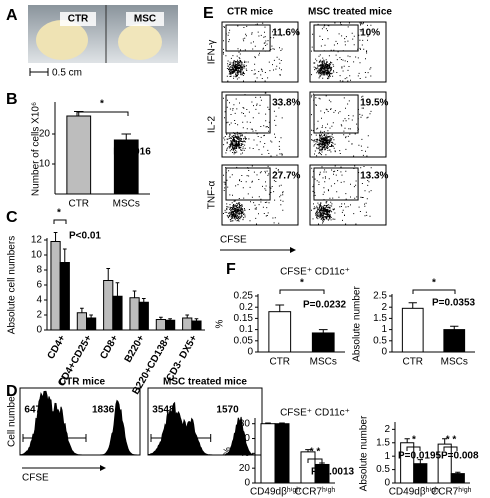  What do you see at coordinates (57, 347) in the screenshot?
I see `x-tick-label: CD4+` at bounding box center [57, 347].